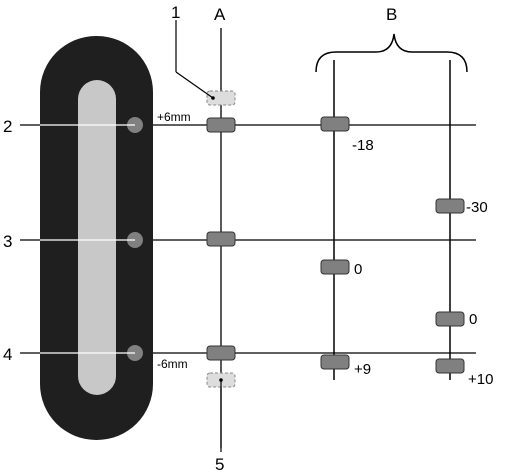  Describe the element at coordinates (477, 207) in the screenshot. I see `value-minus-30: -30` at that location.